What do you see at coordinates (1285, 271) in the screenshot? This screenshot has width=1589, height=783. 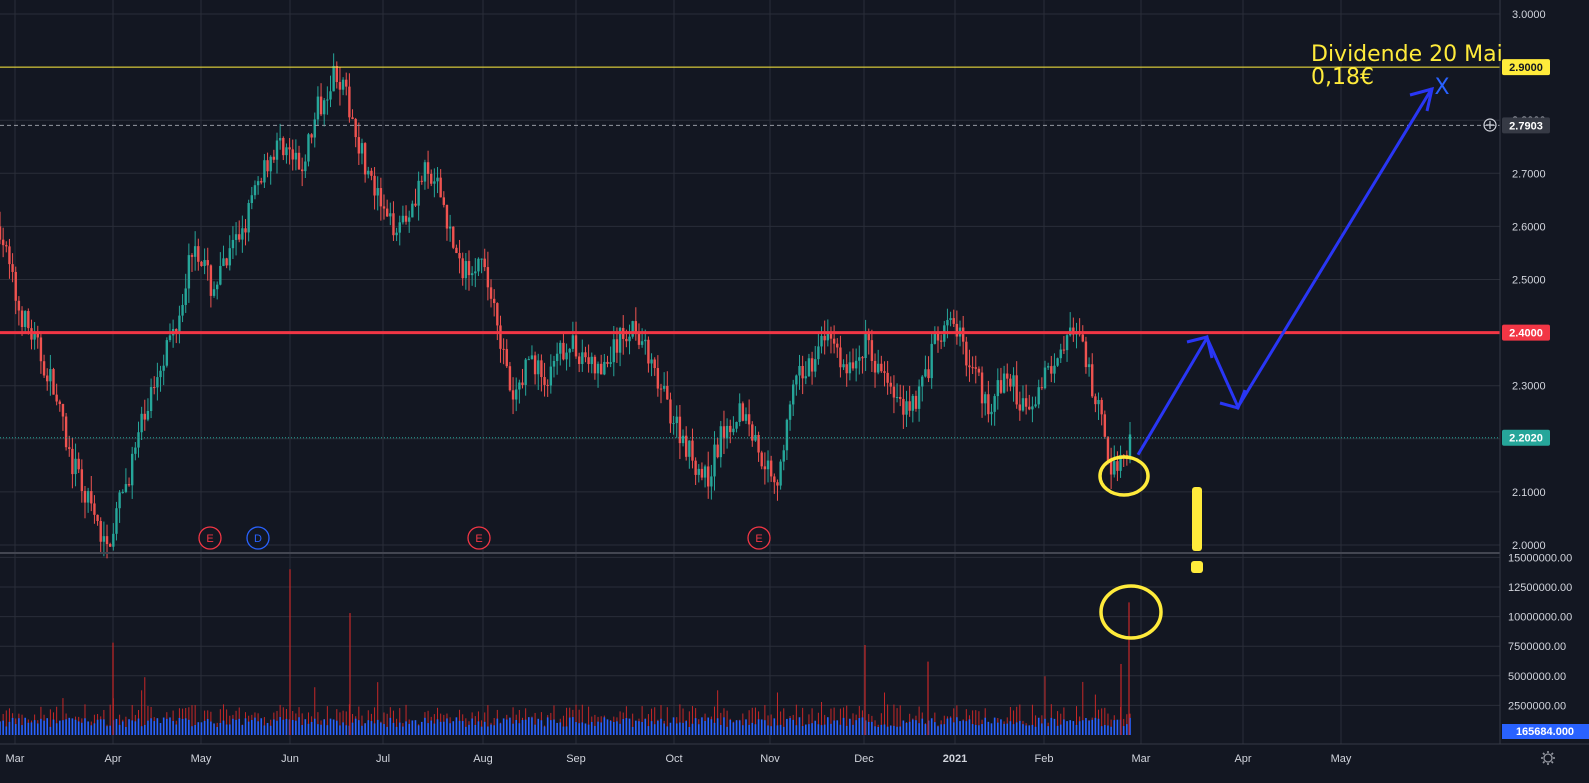 I see `projection-path` at bounding box center [1285, 271].